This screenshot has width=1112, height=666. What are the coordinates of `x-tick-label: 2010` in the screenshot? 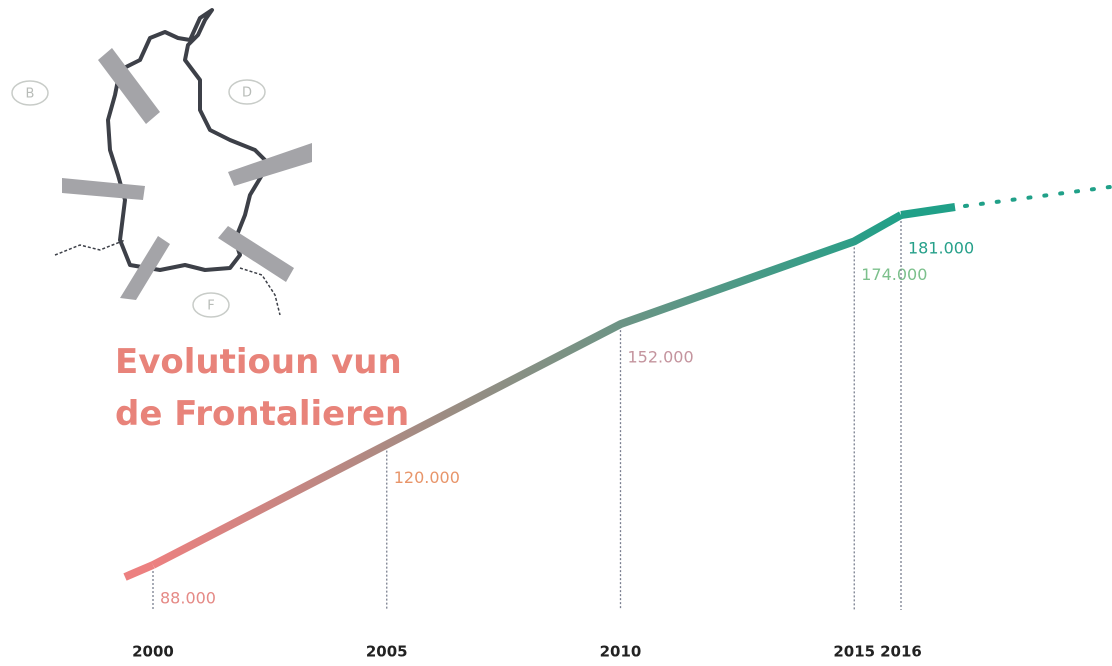 It's located at (621, 652).